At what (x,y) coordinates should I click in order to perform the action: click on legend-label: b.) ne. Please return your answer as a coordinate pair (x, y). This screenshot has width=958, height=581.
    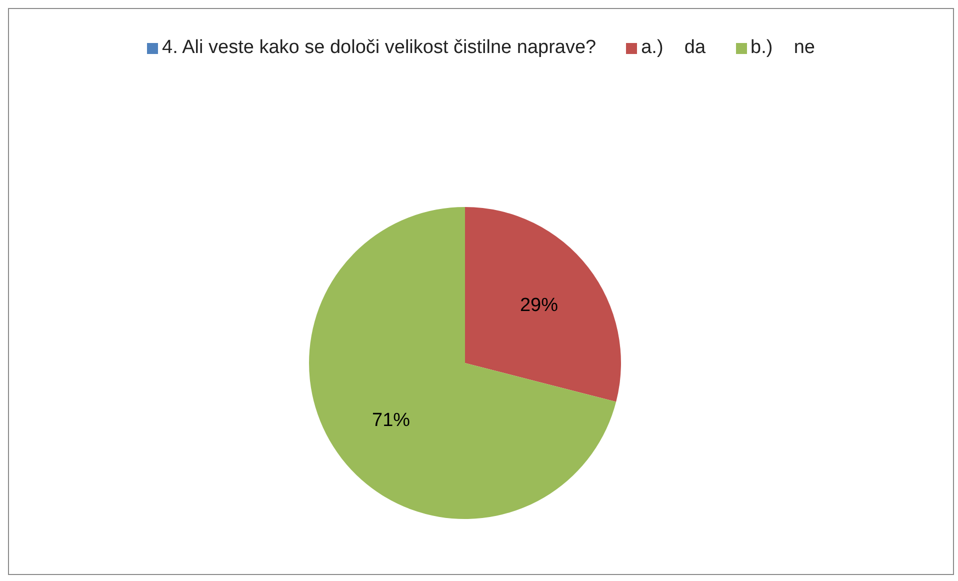
    Looking at the image, I should click on (782, 48).